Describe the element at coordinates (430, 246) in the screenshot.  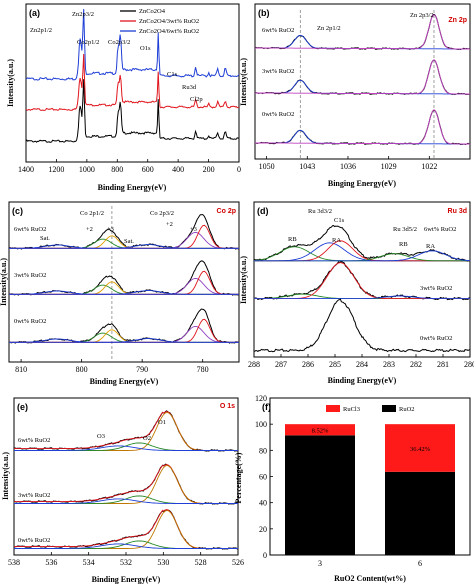
I see `peak-label-d-ra2: RA` at that location.